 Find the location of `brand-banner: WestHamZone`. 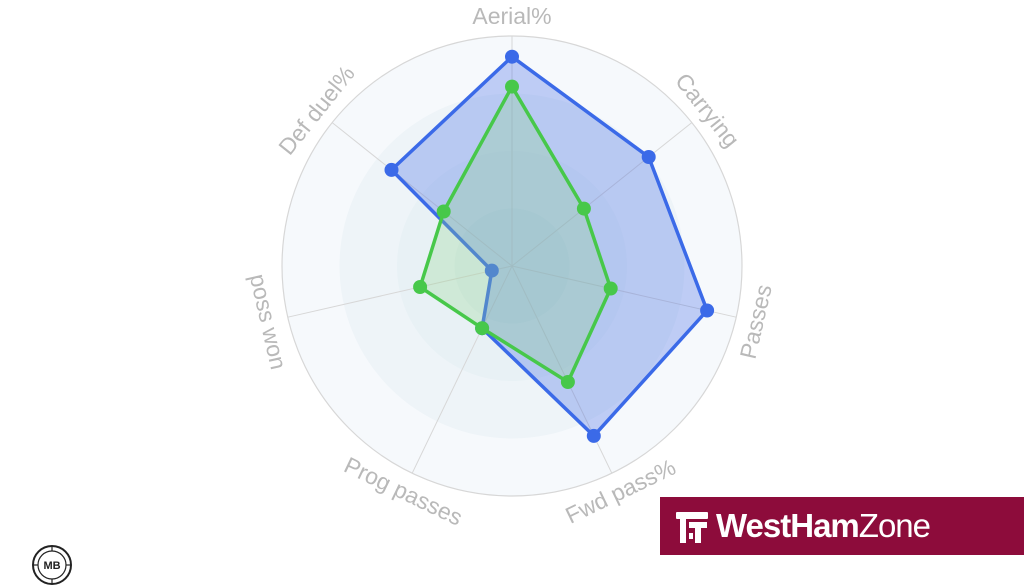

brand-banner: WestHamZone is located at coordinates (842, 526).